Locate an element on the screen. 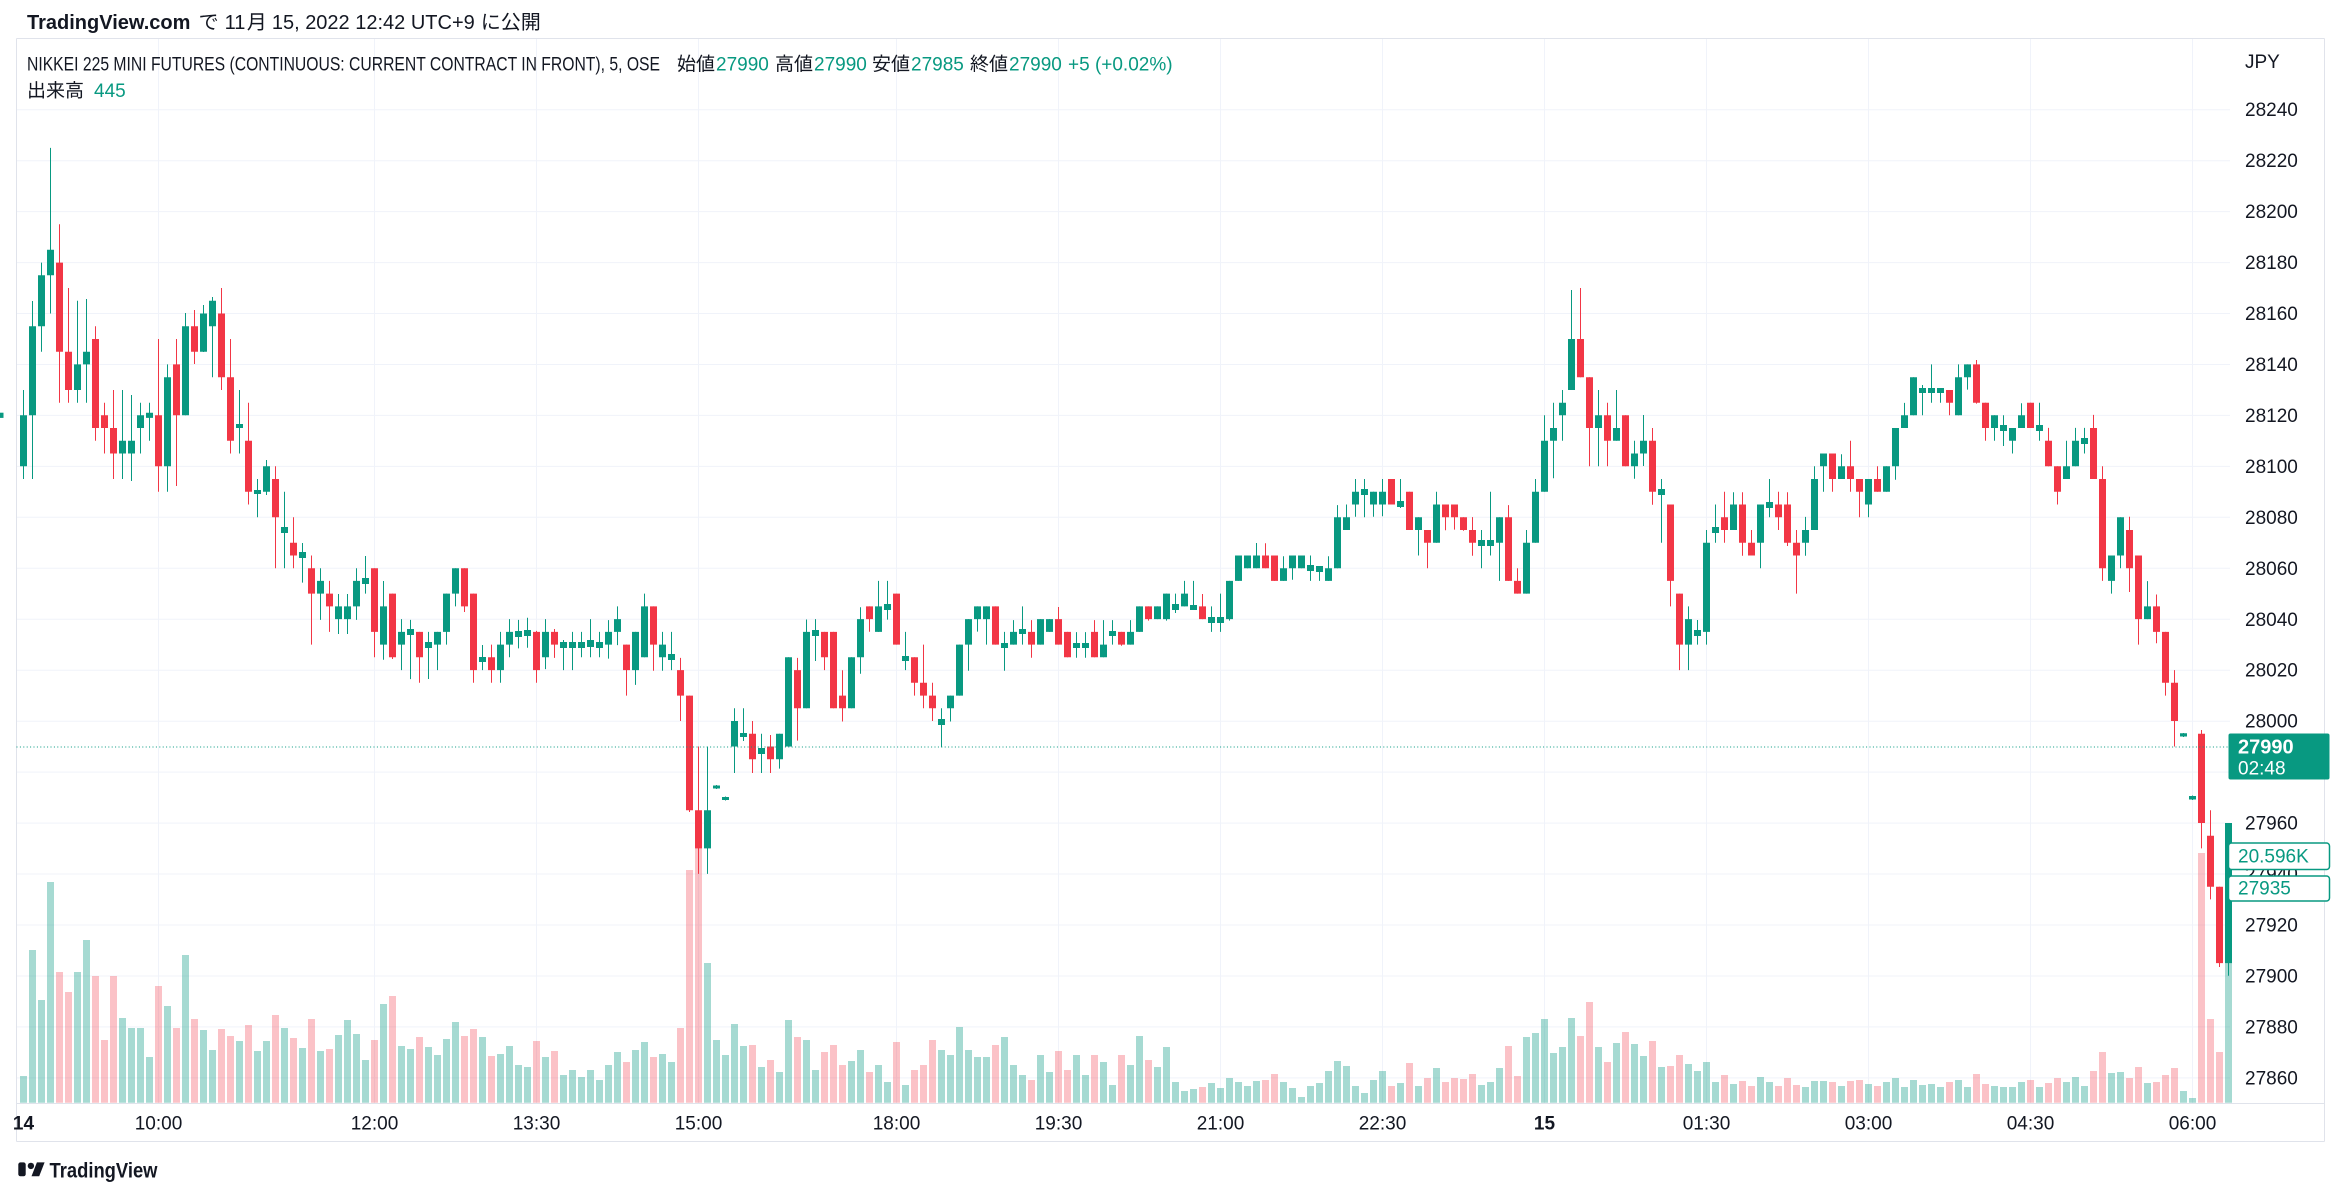 The height and width of the screenshot is (1197, 2340). svg-text: 15, 2022 12:42 UTC+9 is located at coordinates (373, 23).